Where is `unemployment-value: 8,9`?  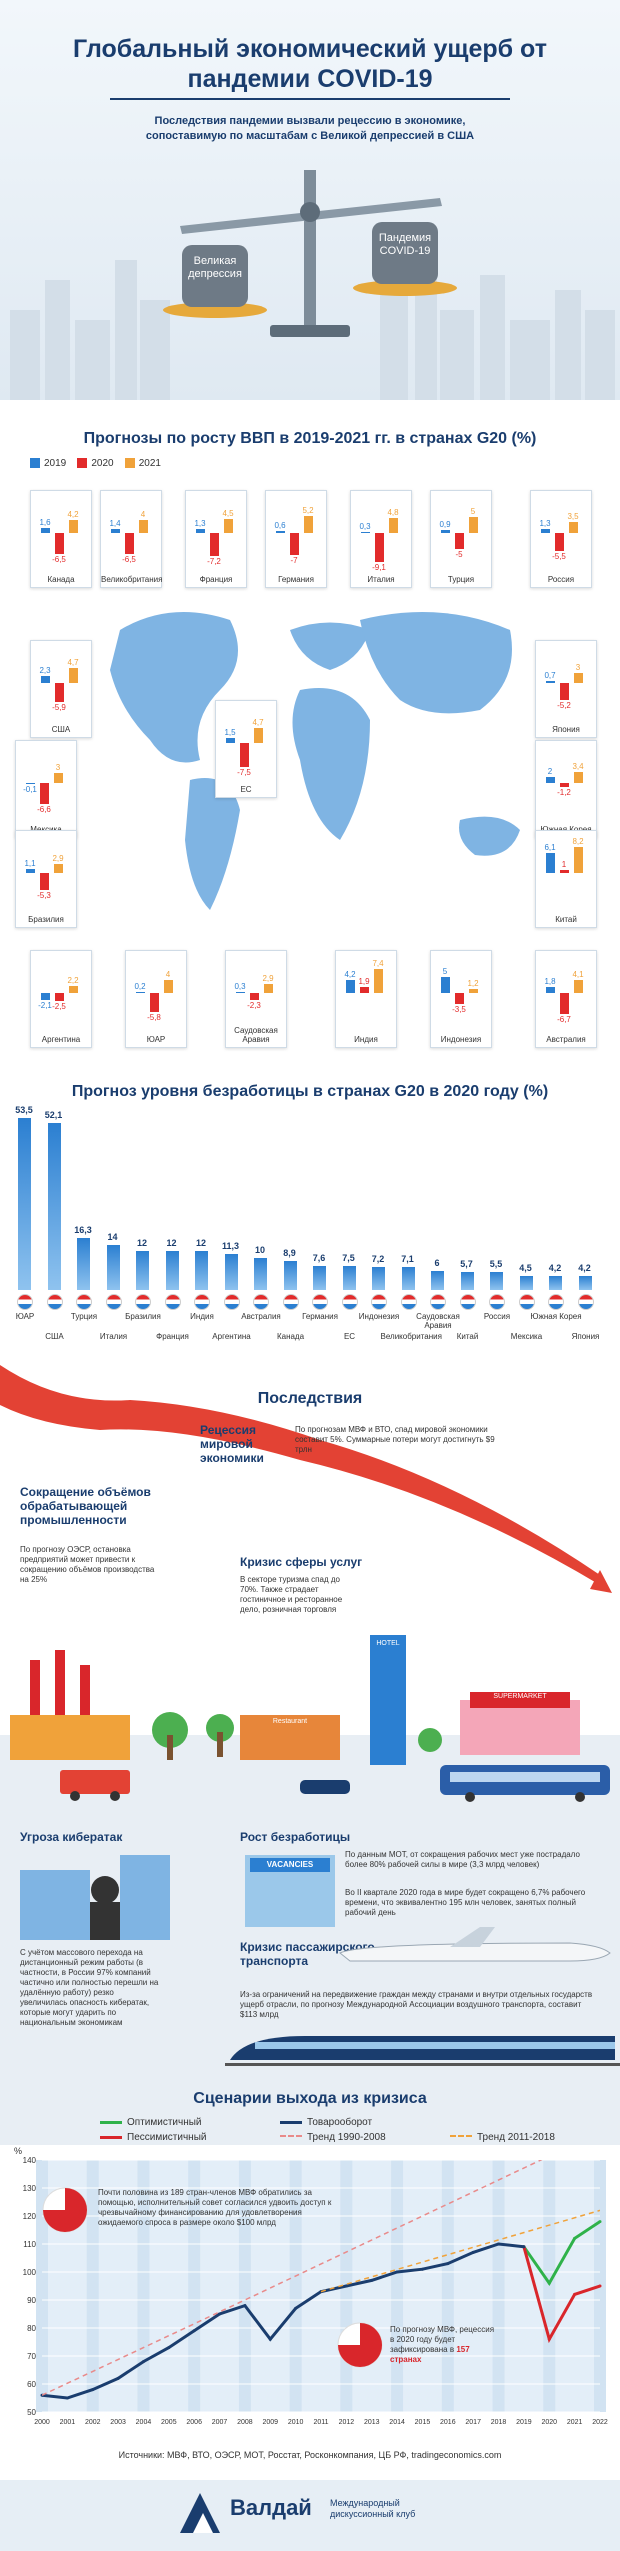 unemployment-value: 8,9 is located at coordinates (289, 1253).